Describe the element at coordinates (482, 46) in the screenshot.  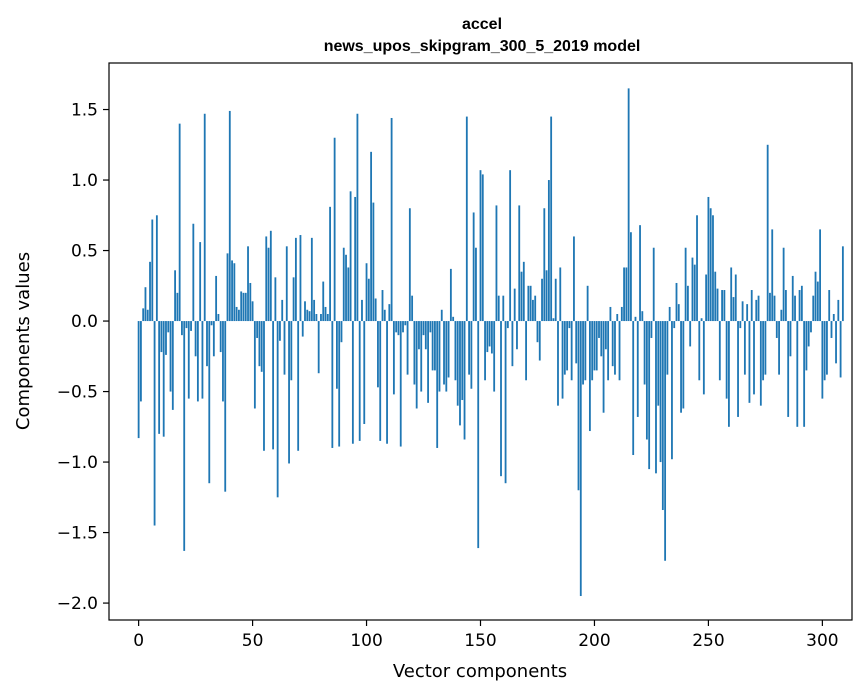
I see `chart-subtitle: news_upos_skipgram_300_5_2019 model` at that location.